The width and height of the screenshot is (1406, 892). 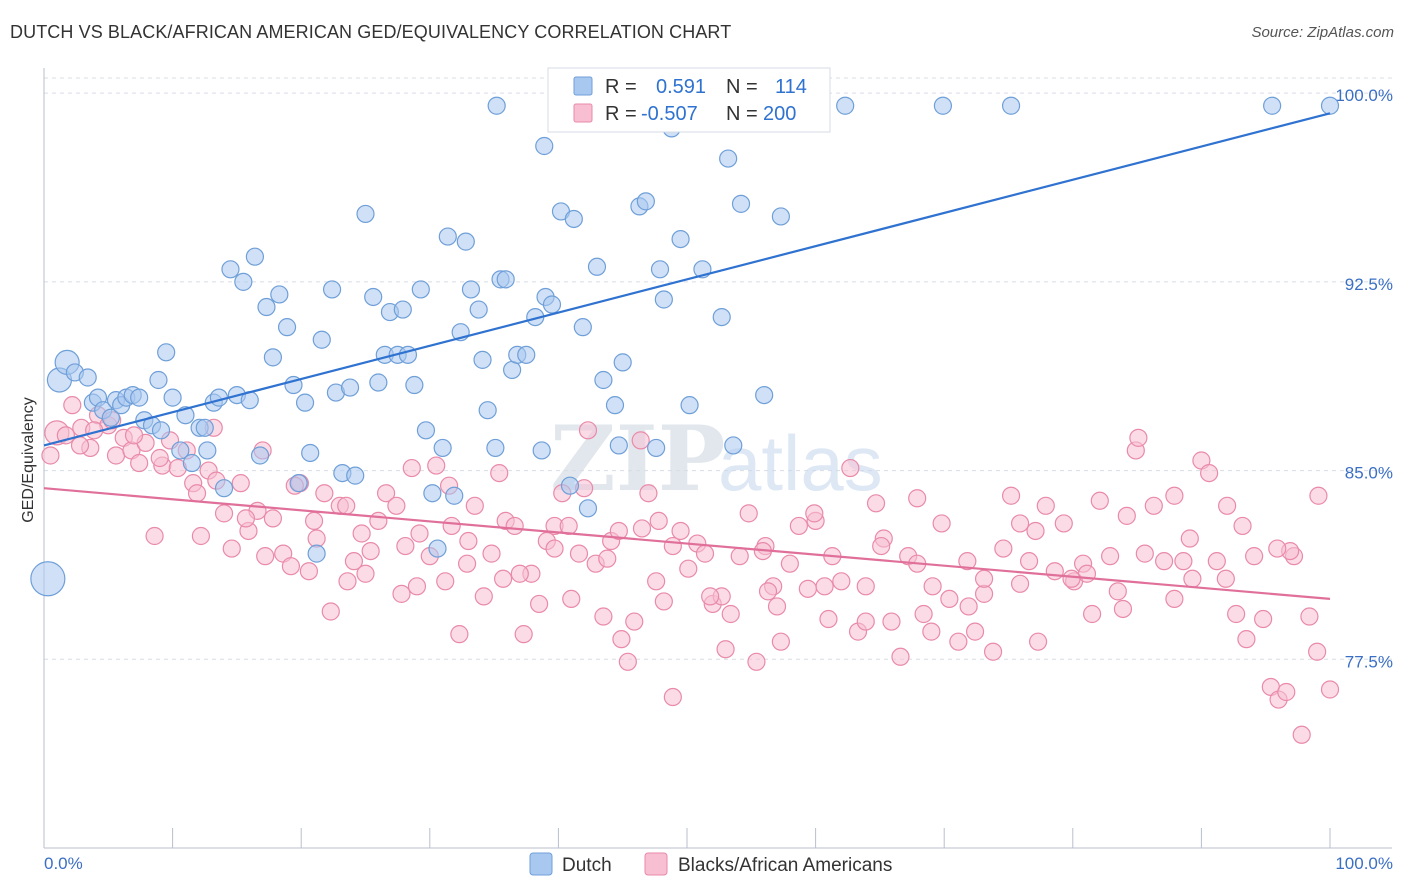 I want to click on bottom-legend-swatch-black, so click(x=656, y=864).